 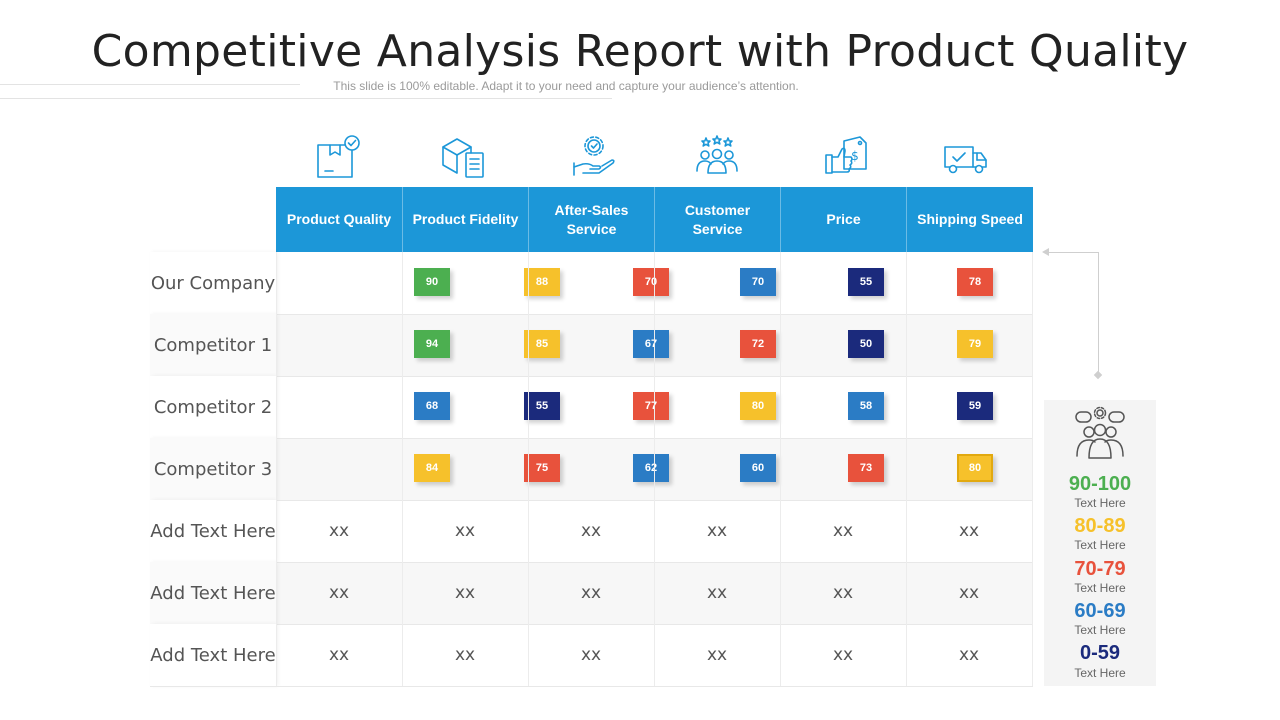 What do you see at coordinates (1100, 653) in the screenshot?
I see `legend-range: 0-59` at bounding box center [1100, 653].